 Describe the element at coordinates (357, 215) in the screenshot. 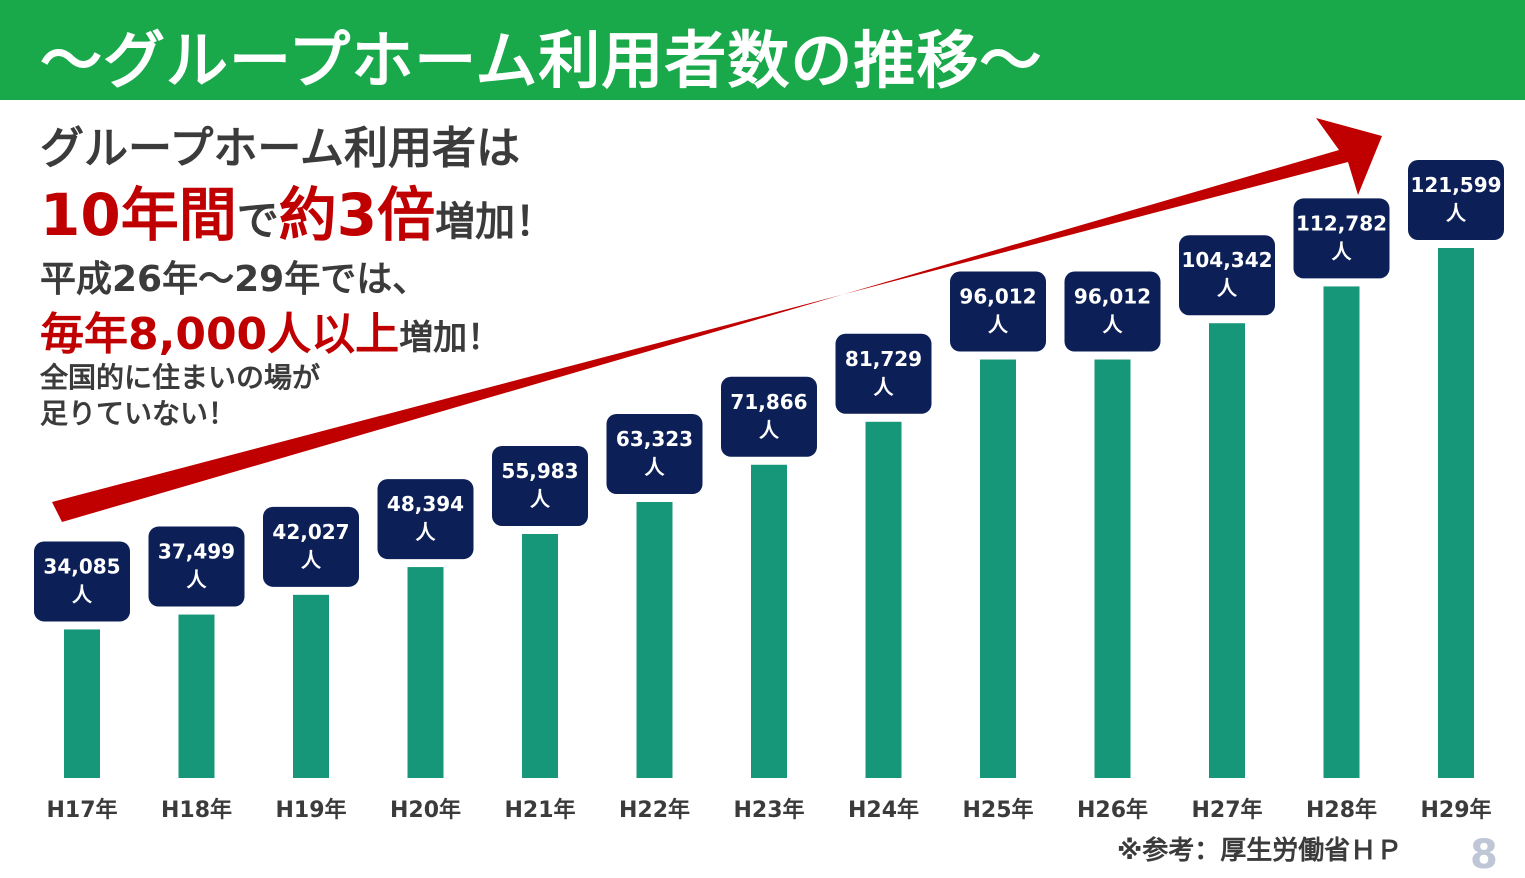

I see `highlight-three-times: 約3倍` at that location.